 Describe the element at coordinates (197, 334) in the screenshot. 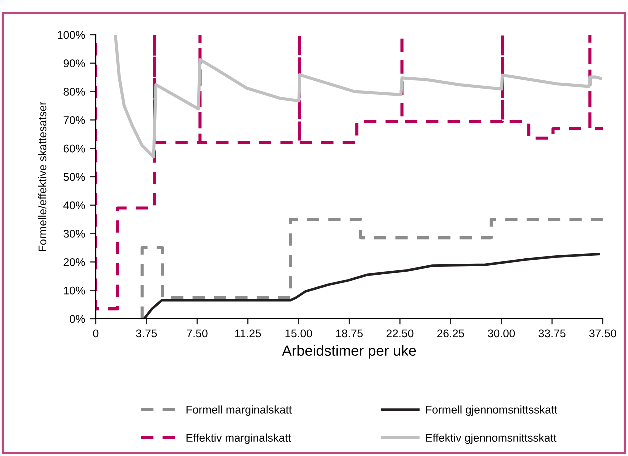

I see `x-tick-label: 7.50` at that location.